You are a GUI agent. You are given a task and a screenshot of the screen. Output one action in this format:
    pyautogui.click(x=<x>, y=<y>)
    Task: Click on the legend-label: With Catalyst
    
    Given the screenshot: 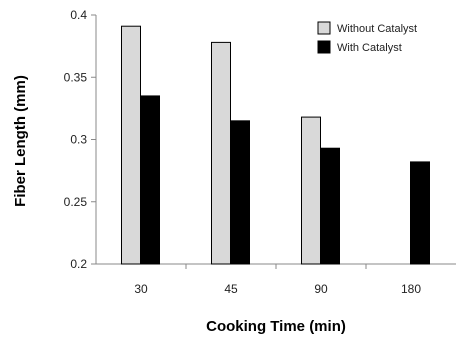 What is the action you would take?
    pyautogui.click(x=369, y=48)
    